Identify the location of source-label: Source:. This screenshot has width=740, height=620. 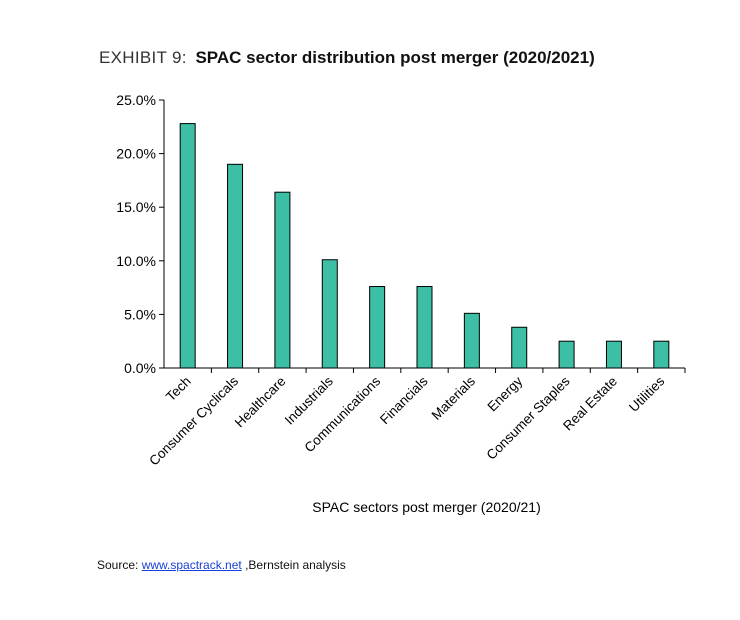
(119, 565).